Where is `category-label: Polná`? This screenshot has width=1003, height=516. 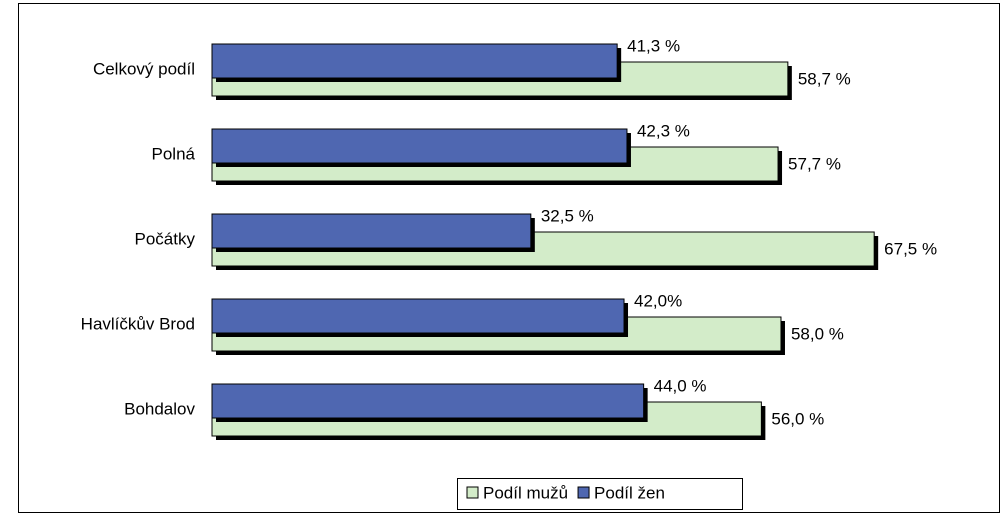
category-label: Polná is located at coordinates (174, 153).